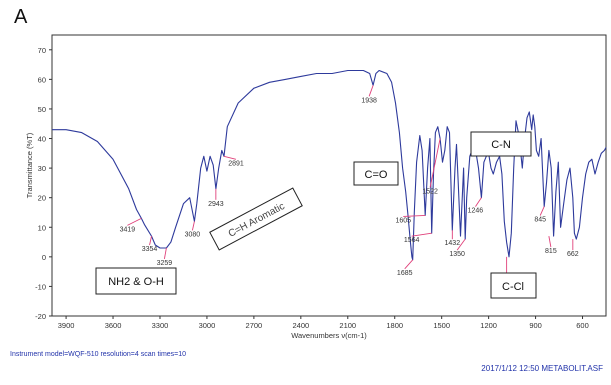  What do you see at coordinates (42, 109) in the screenshot?
I see `y-tick-label: 50` at bounding box center [42, 109].